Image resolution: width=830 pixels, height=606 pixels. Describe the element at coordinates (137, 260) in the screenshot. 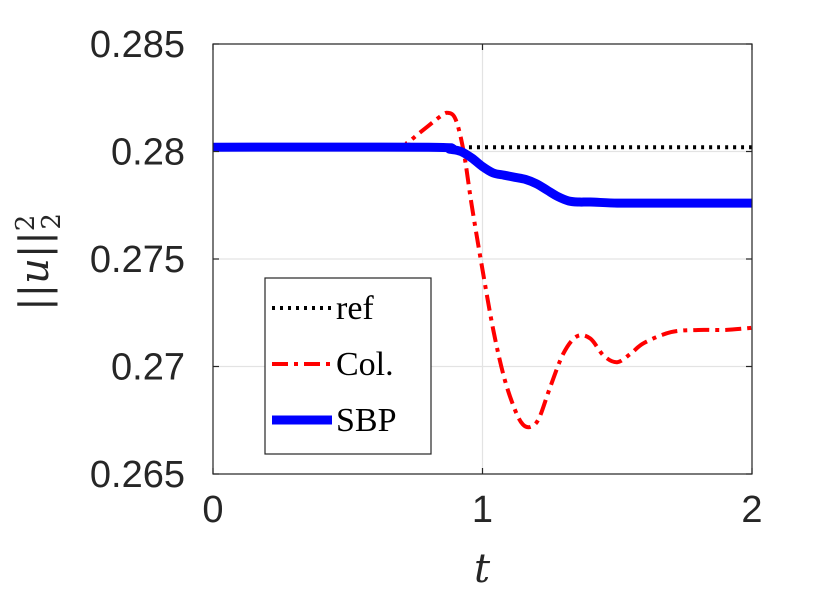

I see `y-tick-label: 0.275` at that location.